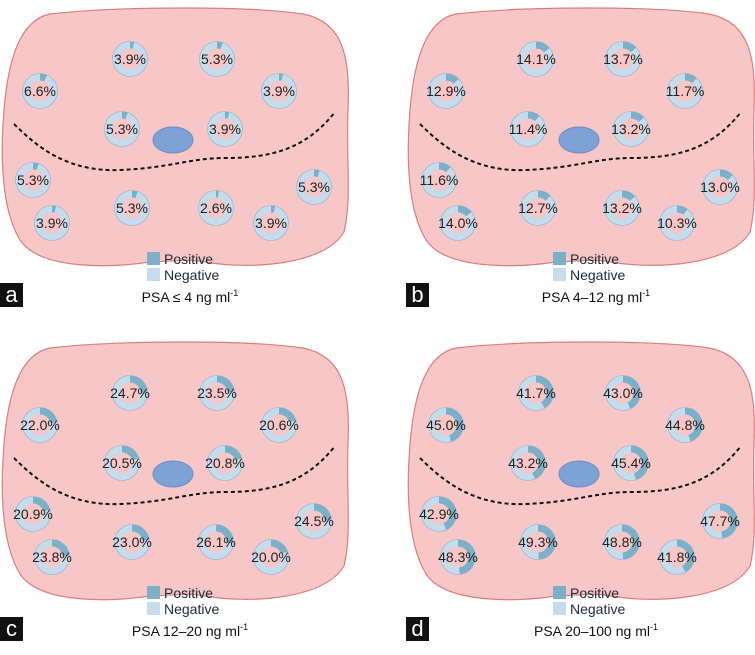 Image resolution: width=755 pixels, height=655 pixels. I want to click on biopsy-core-ring: 48.8%, so click(622, 542).